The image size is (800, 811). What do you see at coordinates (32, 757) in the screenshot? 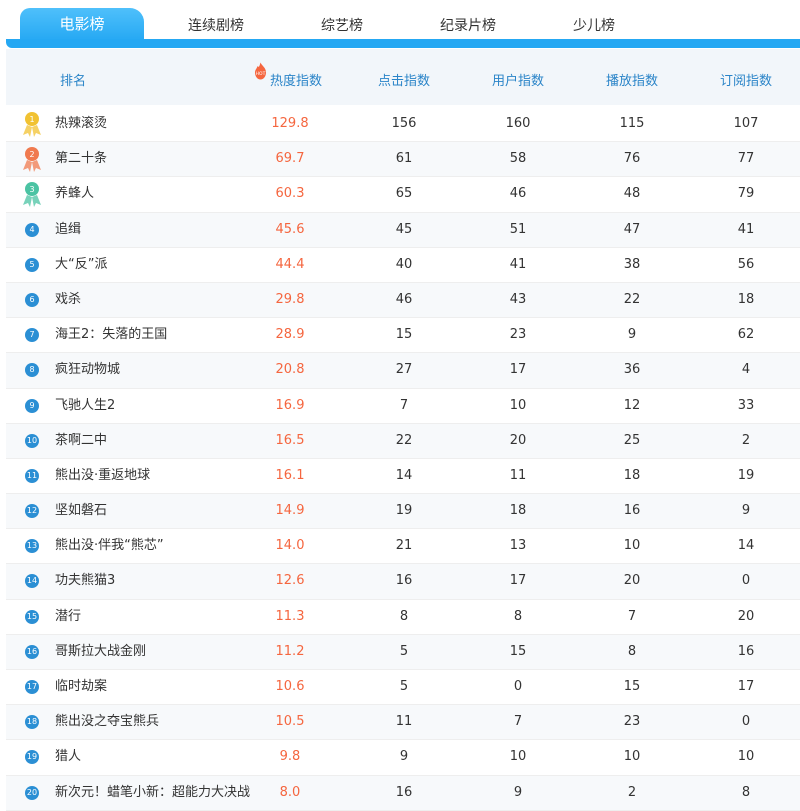
I see `rank-badge: 19` at bounding box center [32, 757].